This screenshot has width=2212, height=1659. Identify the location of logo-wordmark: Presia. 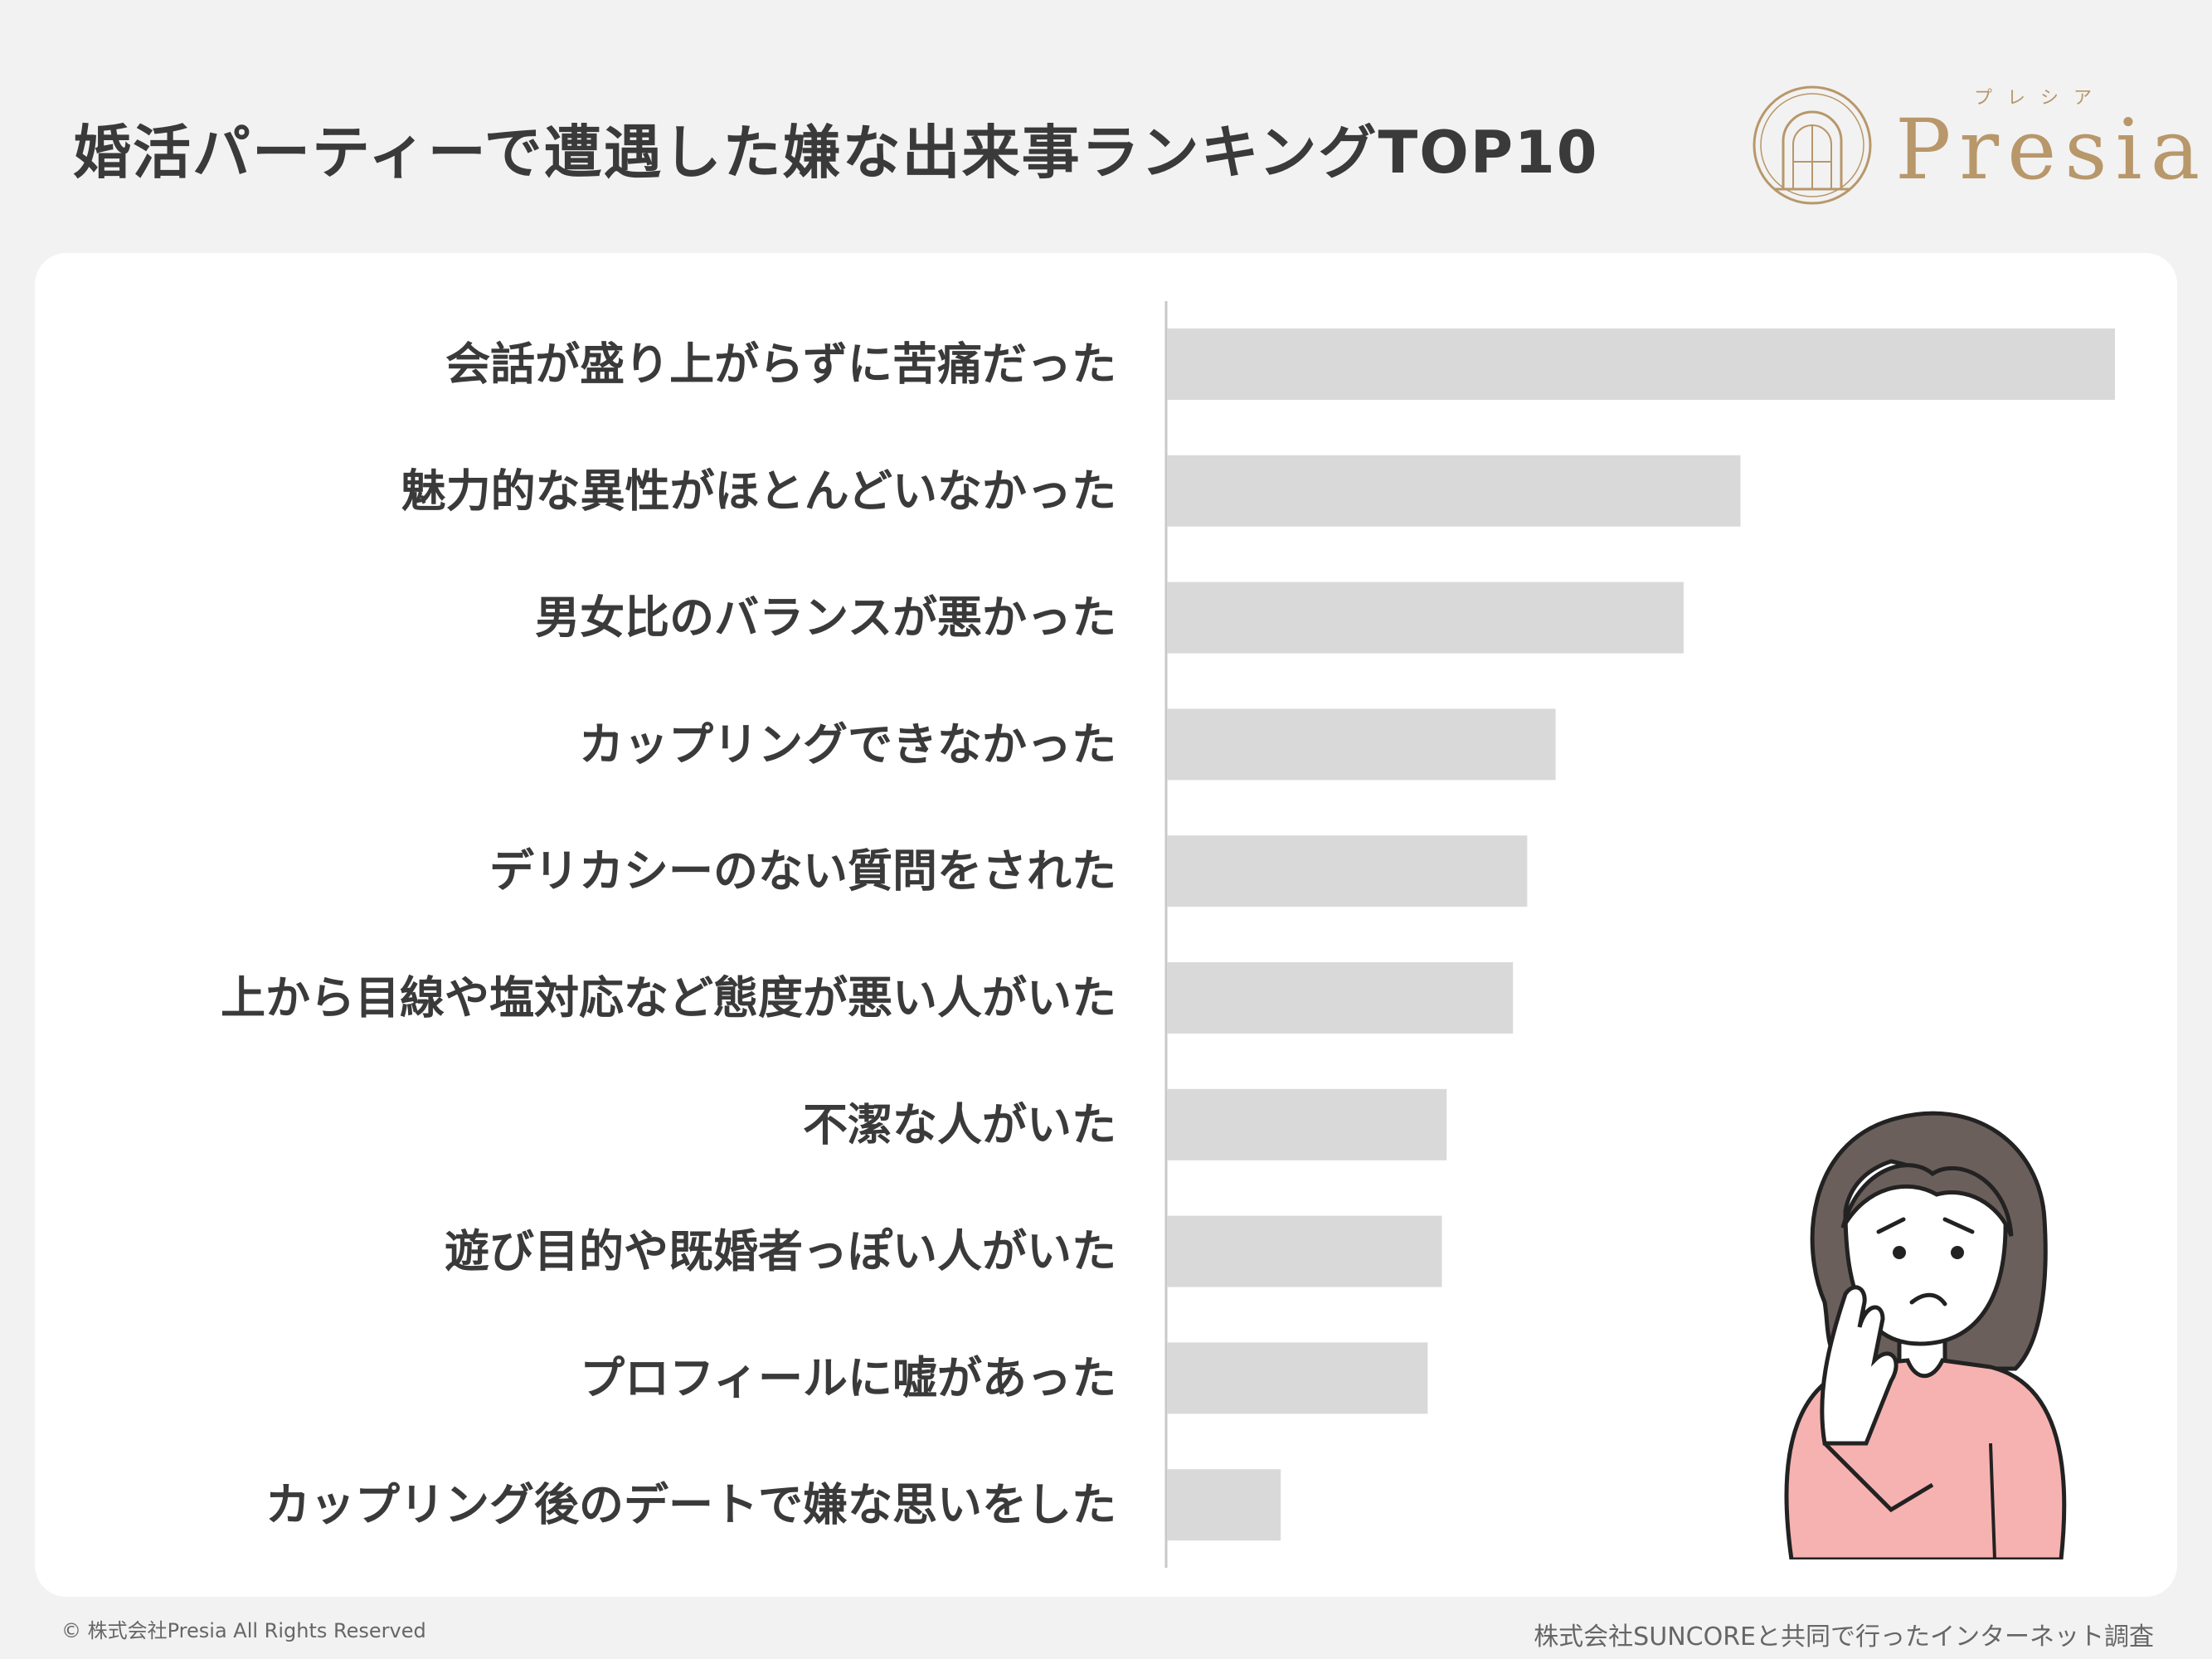
(2052, 149).